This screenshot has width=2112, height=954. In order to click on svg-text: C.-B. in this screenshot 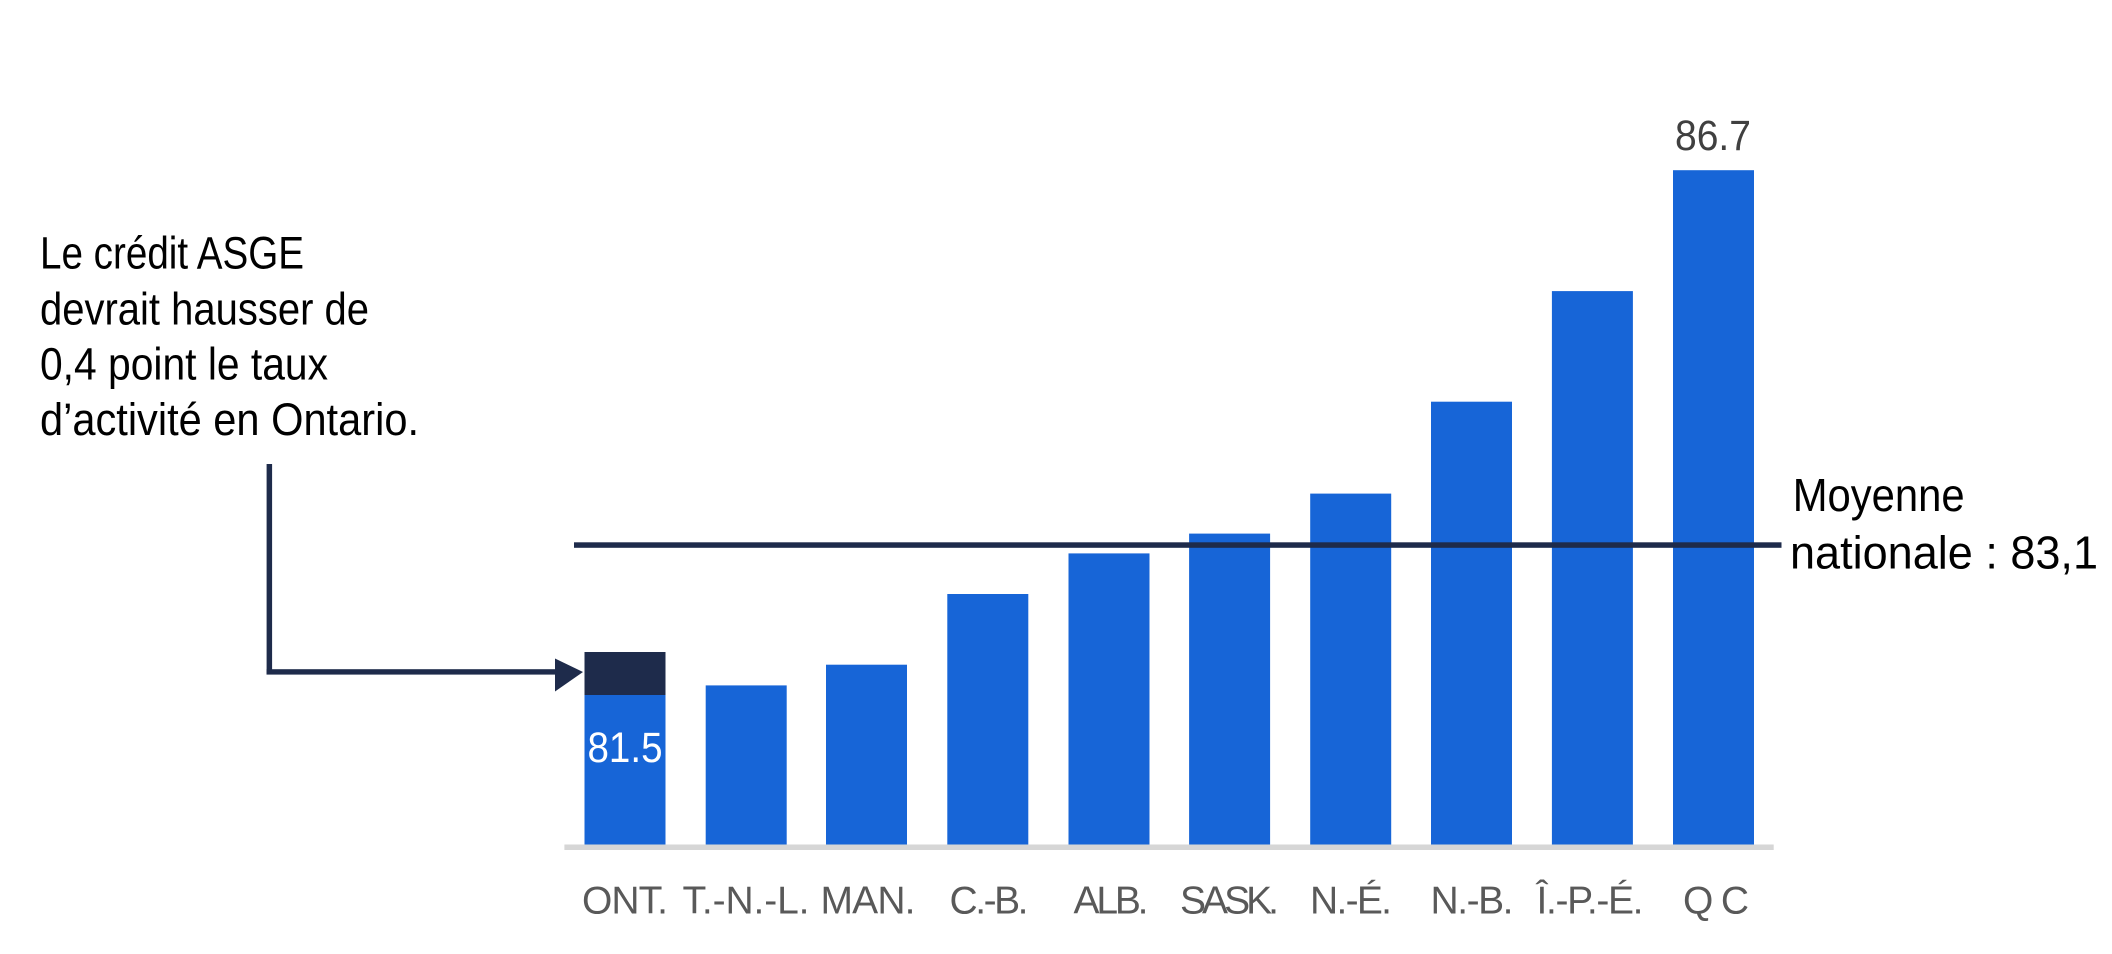, I will do `click(989, 901)`.